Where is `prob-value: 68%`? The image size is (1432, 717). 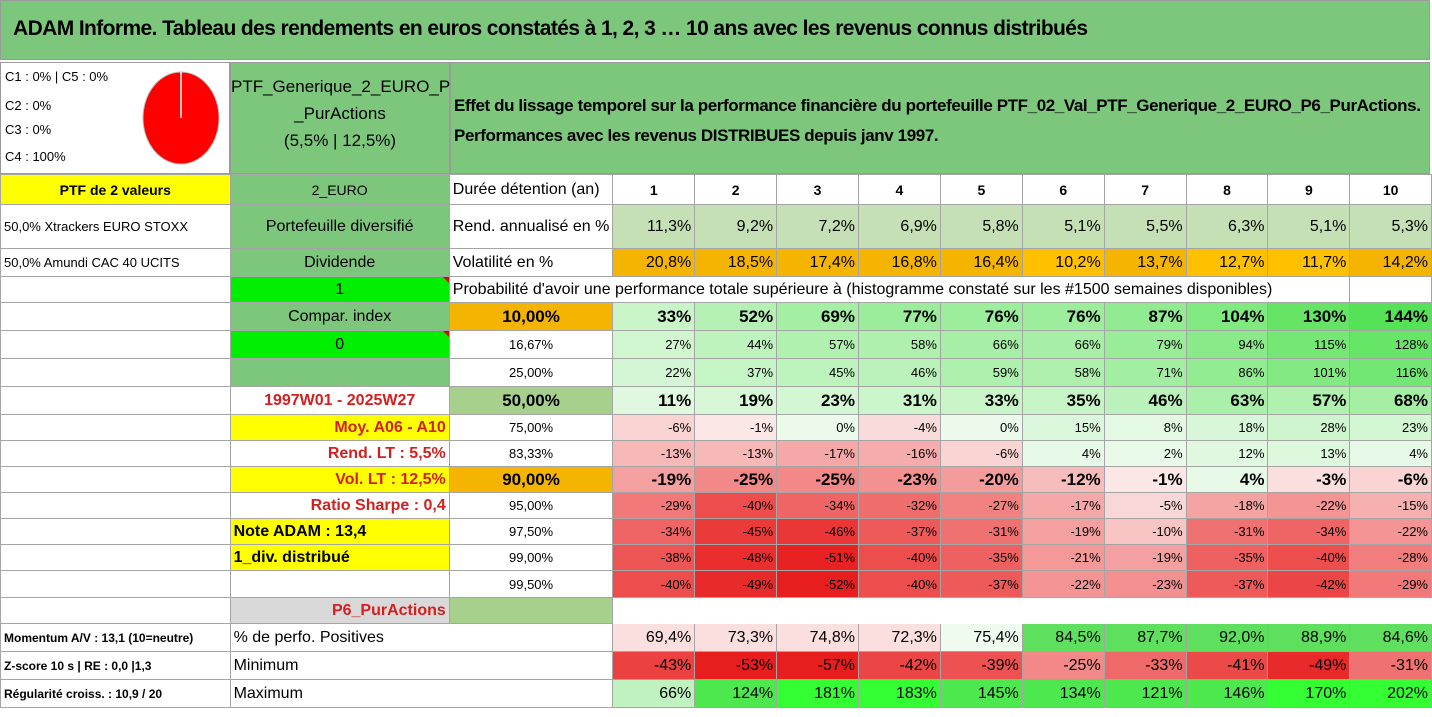
prob-value: 68% is located at coordinates (1390, 400).